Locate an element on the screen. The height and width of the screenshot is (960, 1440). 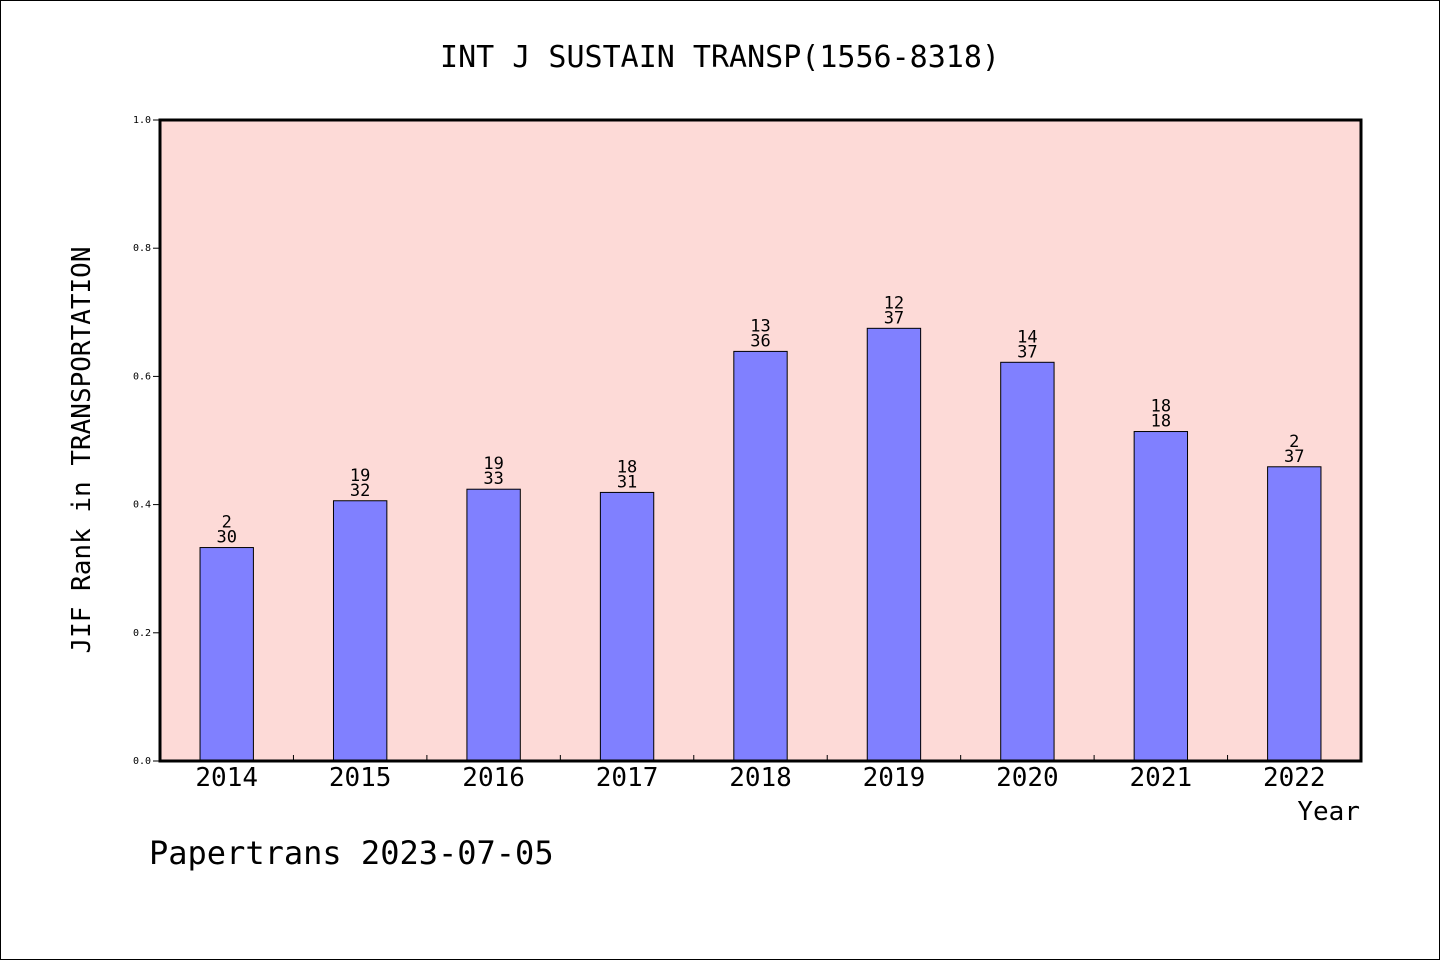
x-tick-label: 2015 is located at coordinates (360, 778).